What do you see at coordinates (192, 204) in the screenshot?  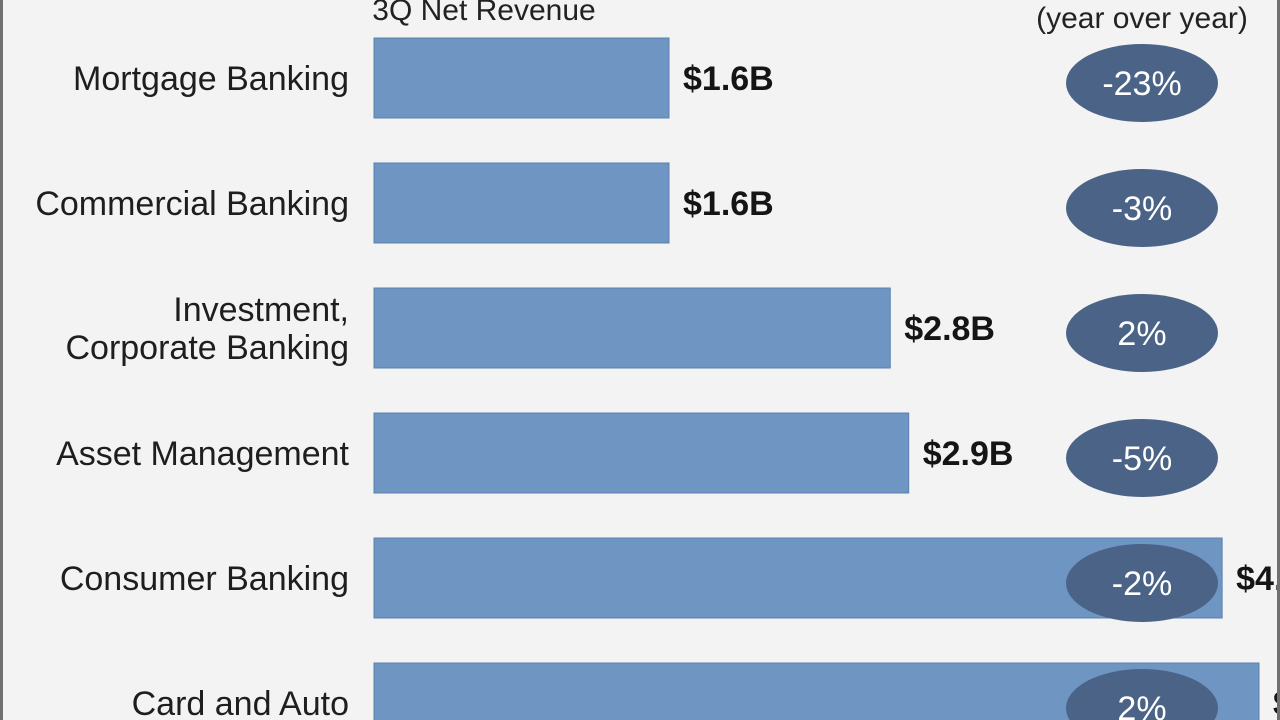 I see `category-label: Commercial Banking` at bounding box center [192, 204].